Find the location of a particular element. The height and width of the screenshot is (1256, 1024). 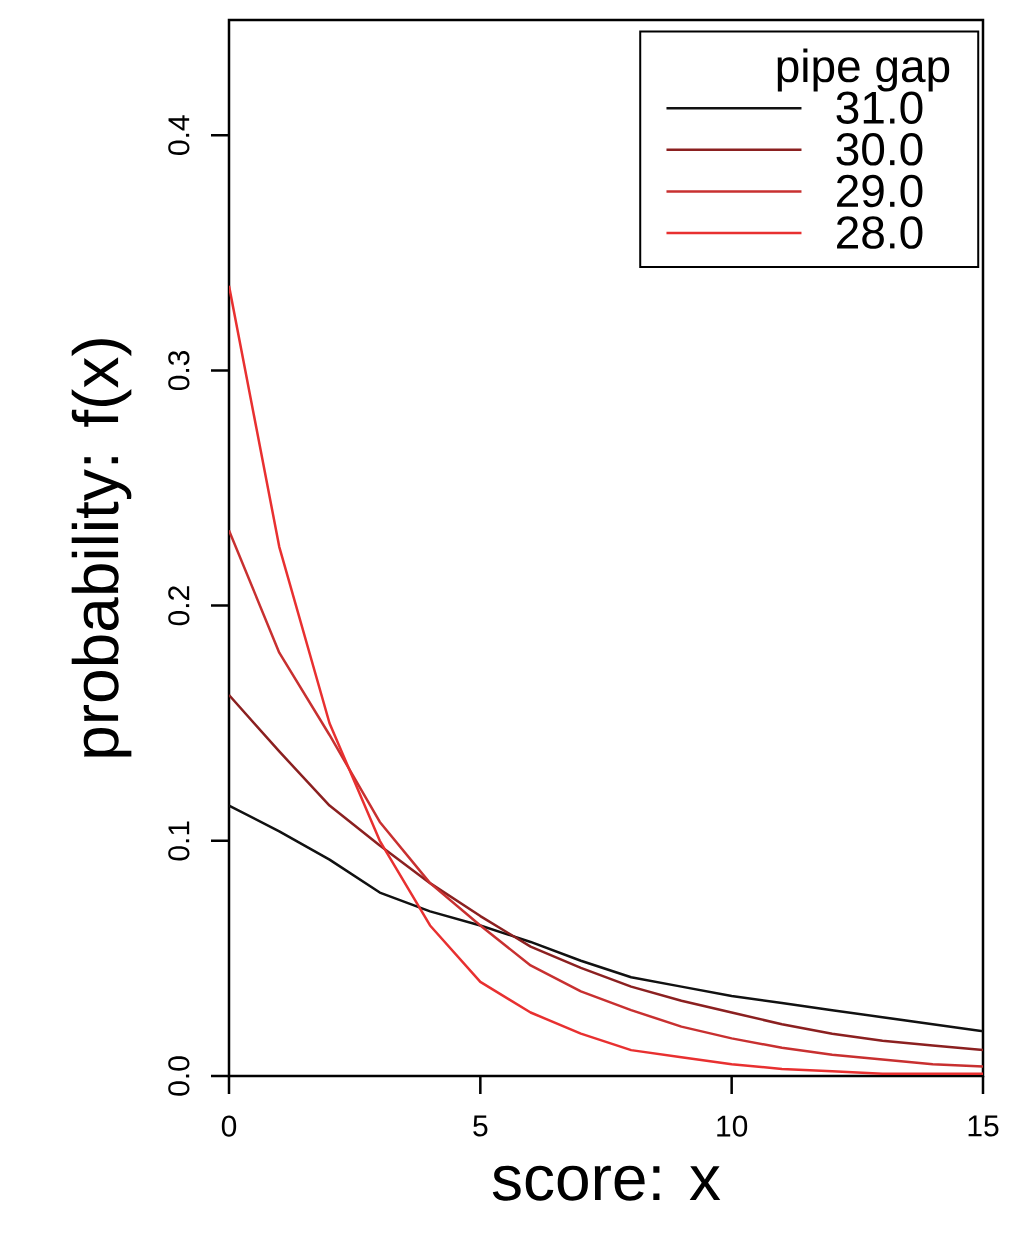

x-axis-title: score: x is located at coordinates (606, 1183).